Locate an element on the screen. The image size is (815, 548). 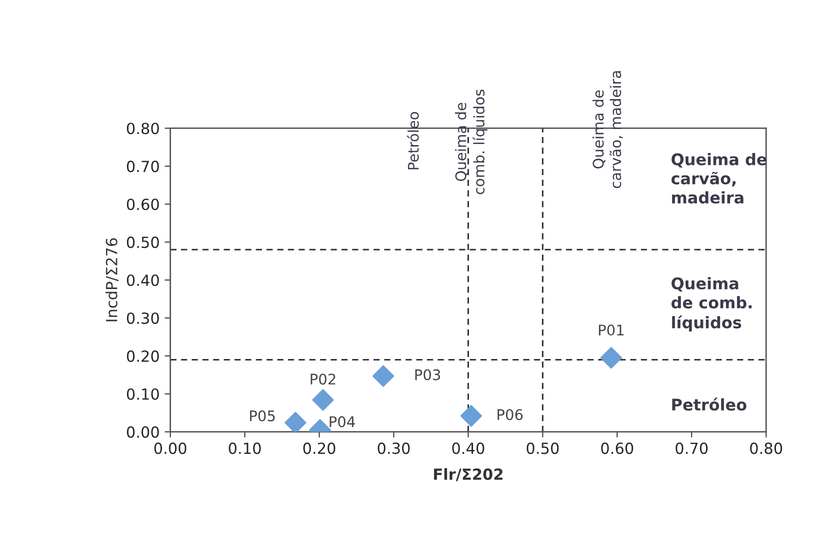
y-tick-label: 0.00 is located at coordinates (142, 432).